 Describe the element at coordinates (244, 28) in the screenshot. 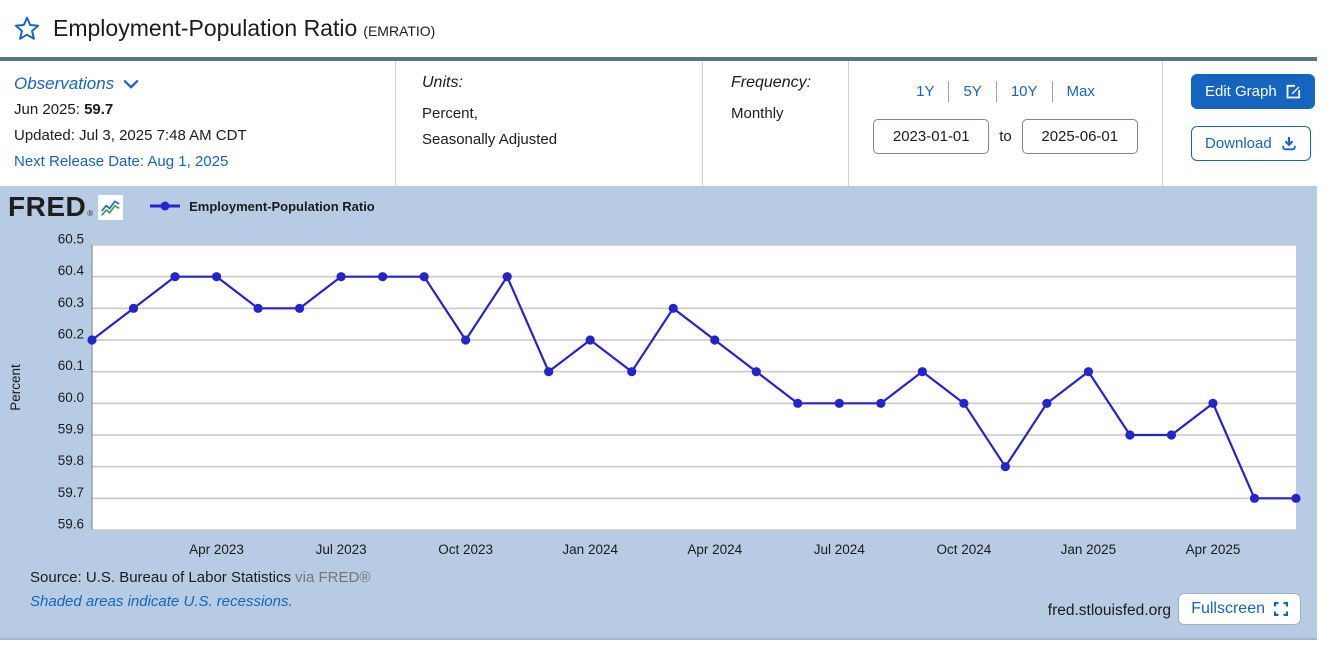

I see `page-title: Employment-Population Ratio (EMRATIO)` at that location.